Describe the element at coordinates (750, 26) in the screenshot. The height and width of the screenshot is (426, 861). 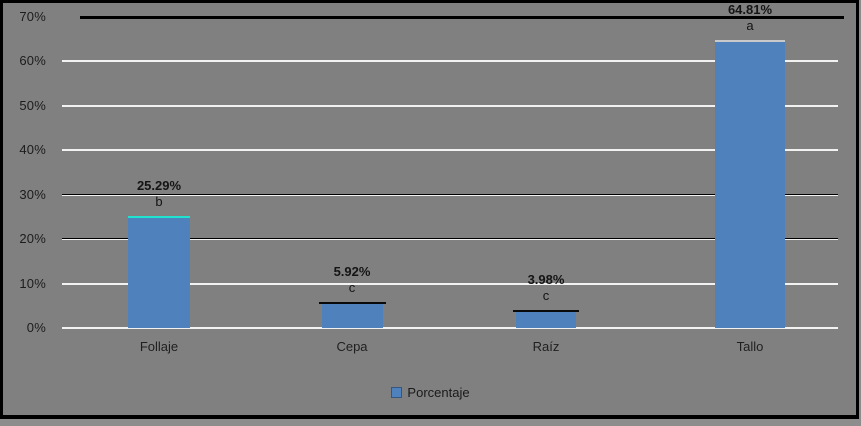
I see `bar-group-letter: a` at that location.